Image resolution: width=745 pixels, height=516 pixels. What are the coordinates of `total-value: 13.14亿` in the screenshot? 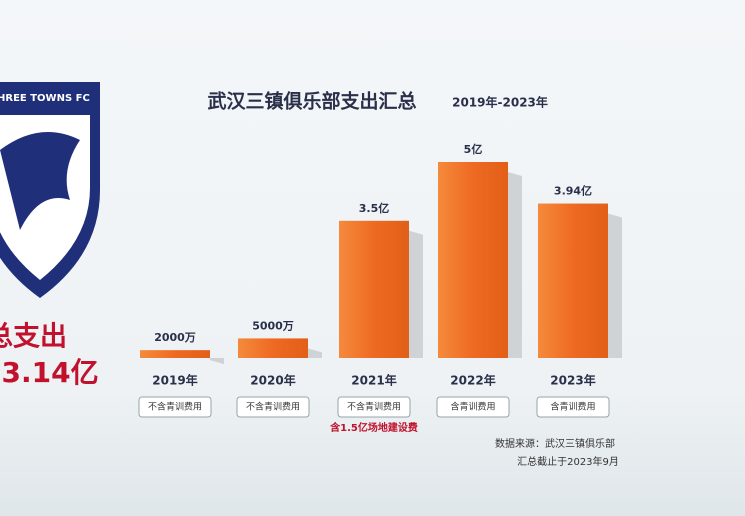 It's located at (49, 372).